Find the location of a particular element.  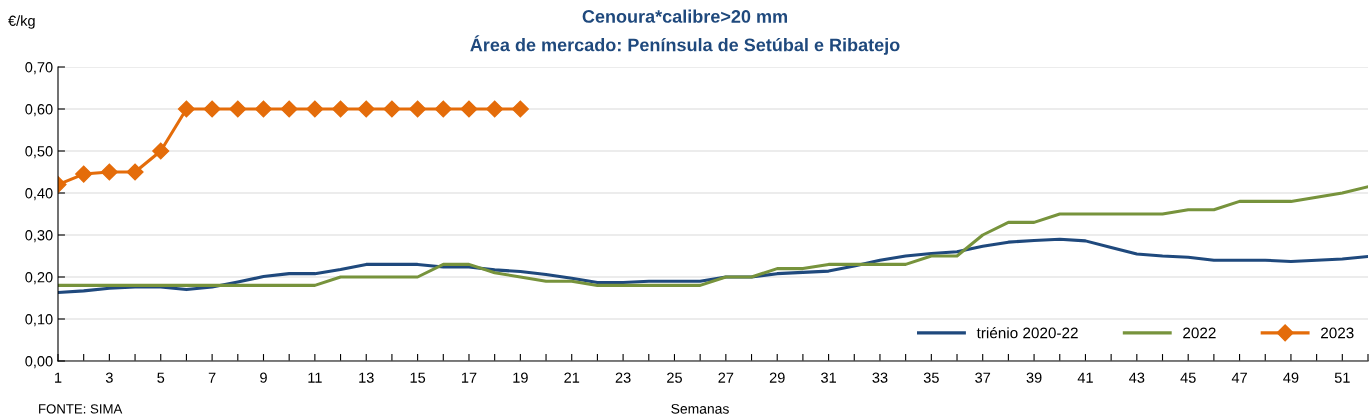

y-tick-label: 0,60 is located at coordinates (39, 110).